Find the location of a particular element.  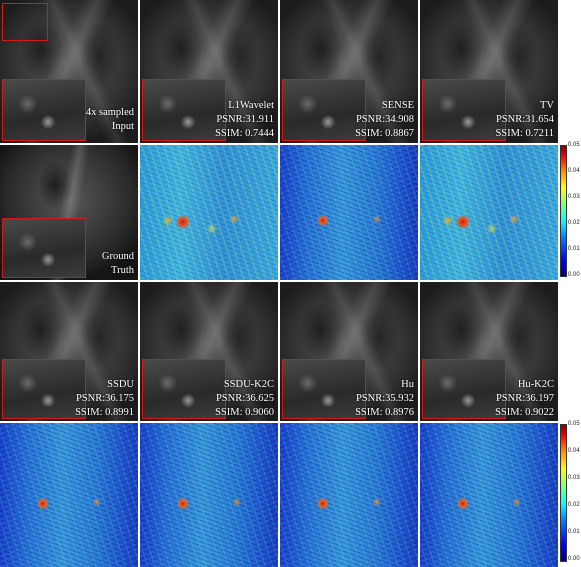

label-ssim: SSIM: 0.7211 is located at coordinates (524, 133).